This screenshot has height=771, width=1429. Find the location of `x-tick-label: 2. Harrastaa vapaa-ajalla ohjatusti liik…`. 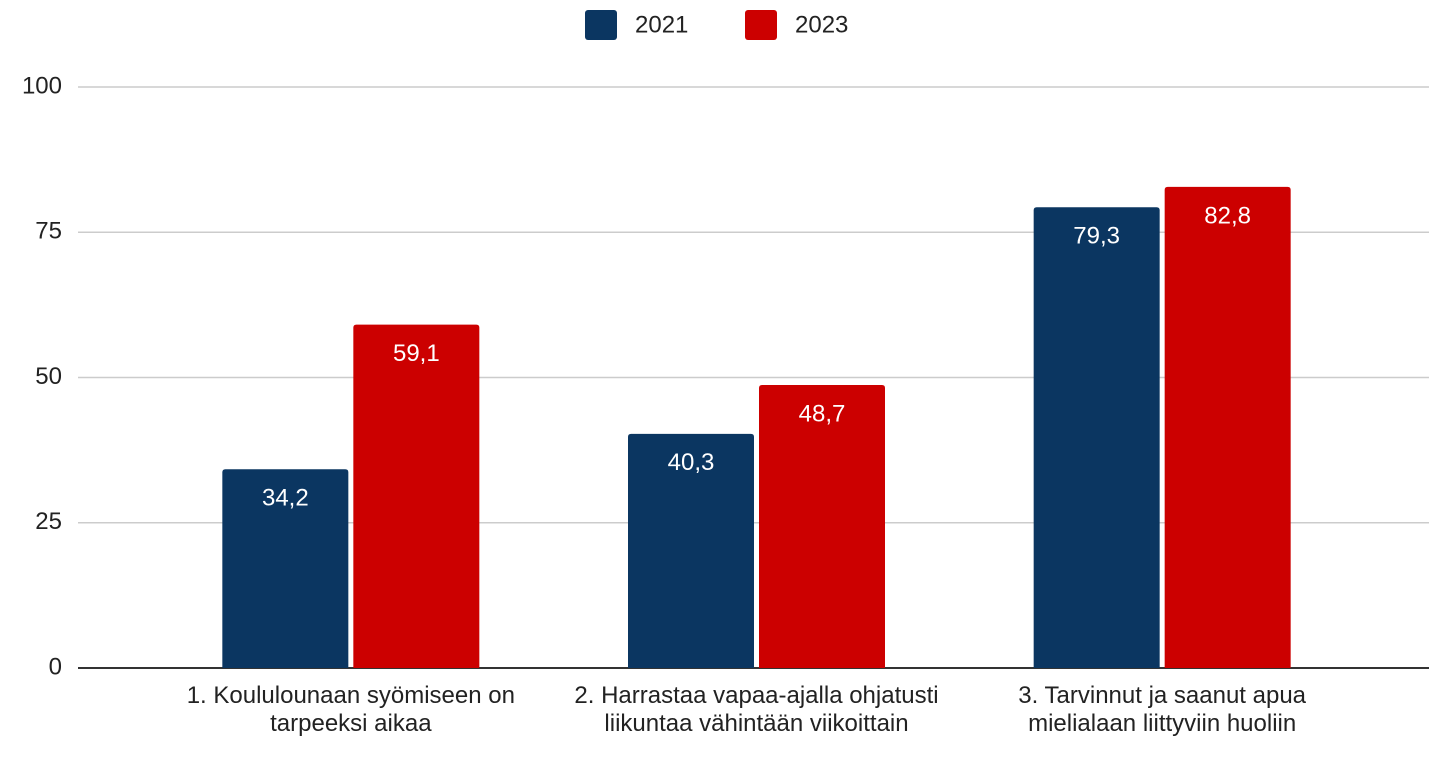

x-tick-label: 2. Harrastaa vapaa-ajalla ohjatusti liik… is located at coordinates (756, 709).